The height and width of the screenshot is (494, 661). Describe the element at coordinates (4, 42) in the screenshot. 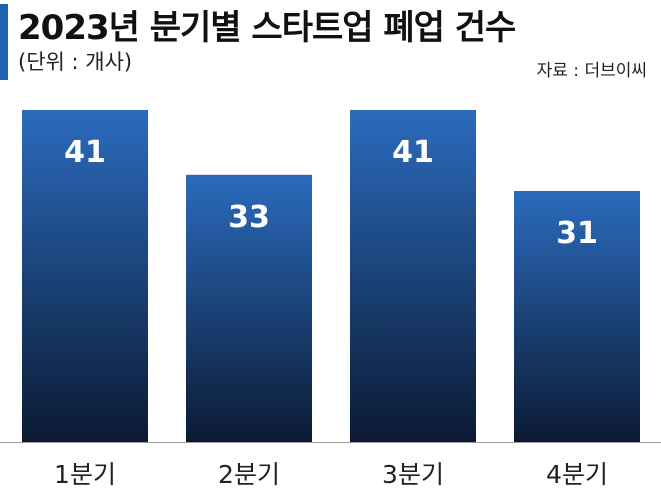

I see `title-accent-bar` at that location.